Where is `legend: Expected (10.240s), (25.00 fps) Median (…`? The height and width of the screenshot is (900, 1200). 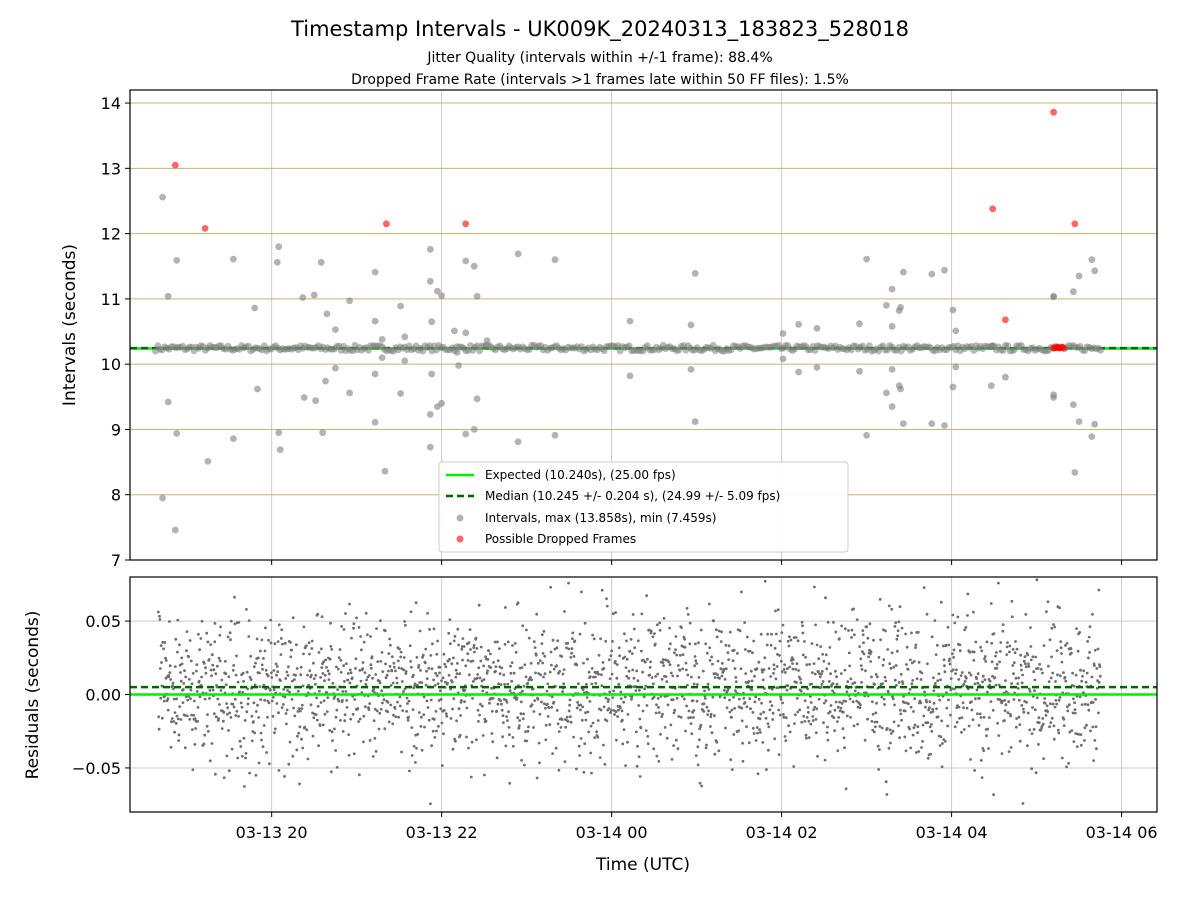 legend: Expected (10.240s), (25.00 fps) Median (… is located at coordinates (643, 507).